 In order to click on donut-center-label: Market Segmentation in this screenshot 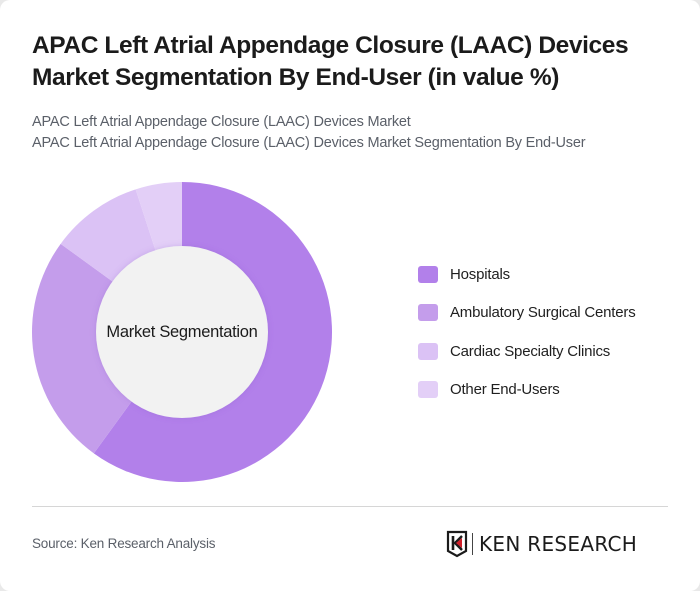, I will do `click(182, 331)`.